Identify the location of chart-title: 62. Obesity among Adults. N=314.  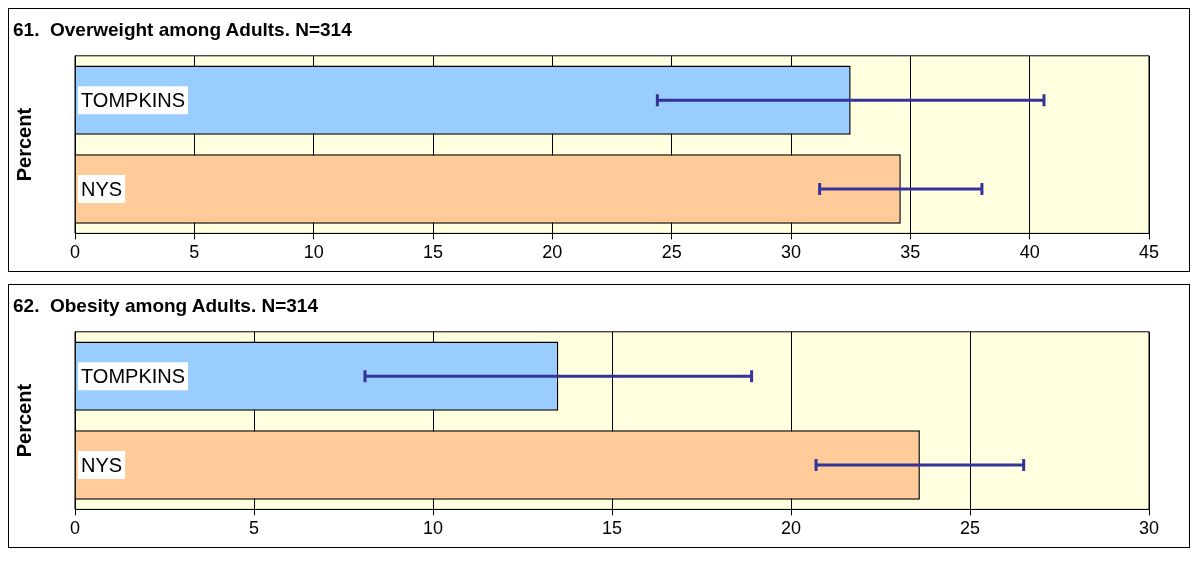
(166, 305).